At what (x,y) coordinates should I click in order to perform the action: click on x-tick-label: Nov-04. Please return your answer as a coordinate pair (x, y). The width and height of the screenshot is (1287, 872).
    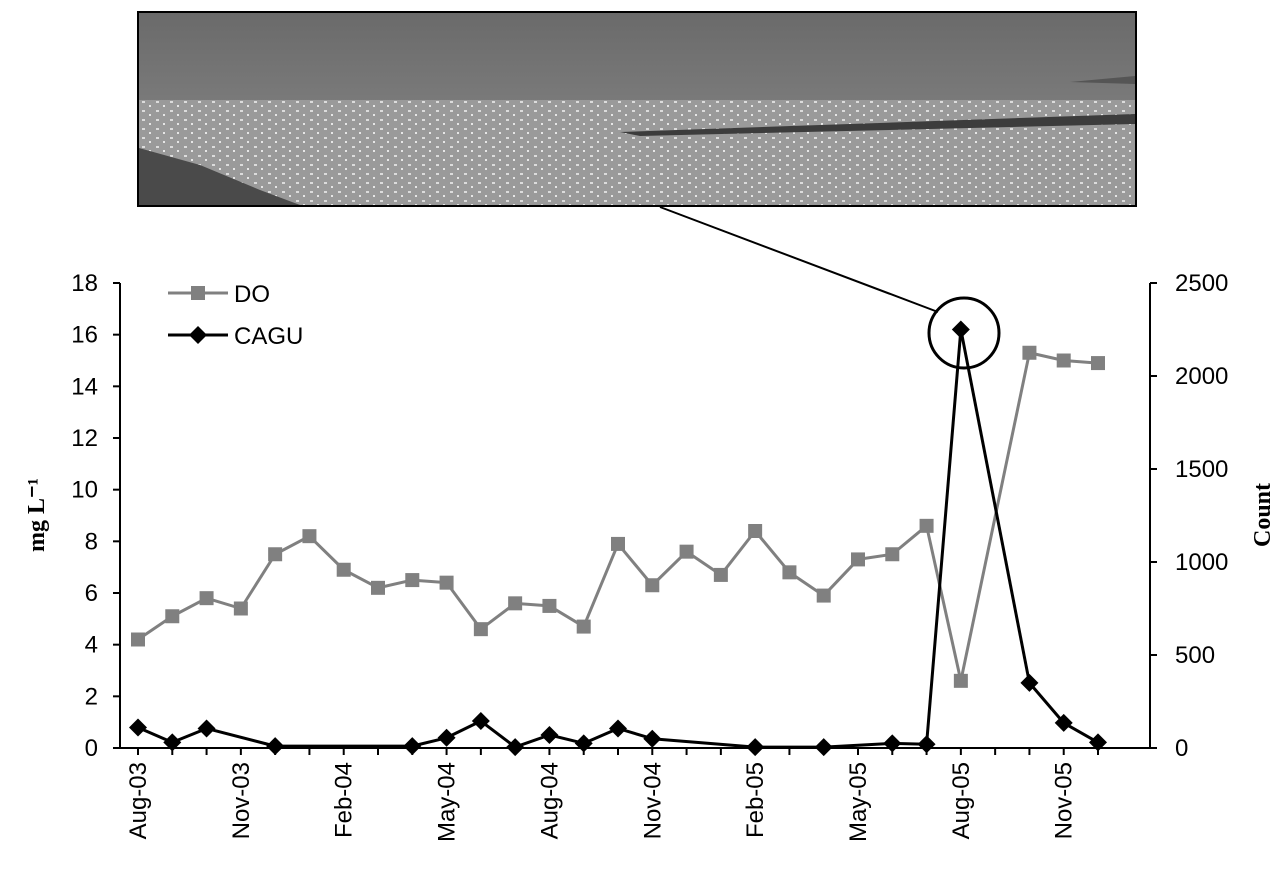
    Looking at the image, I should click on (652, 800).